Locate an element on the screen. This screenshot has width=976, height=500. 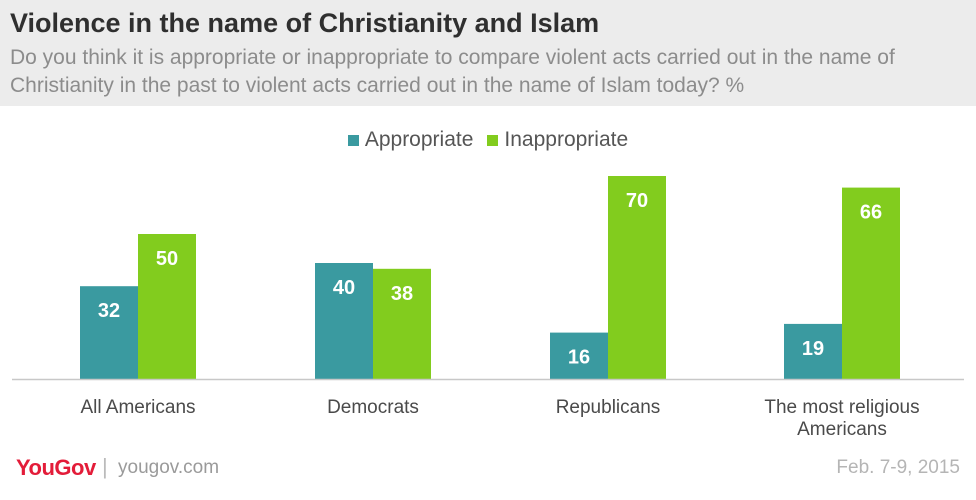
category-label: The most religious is located at coordinates (841, 407).